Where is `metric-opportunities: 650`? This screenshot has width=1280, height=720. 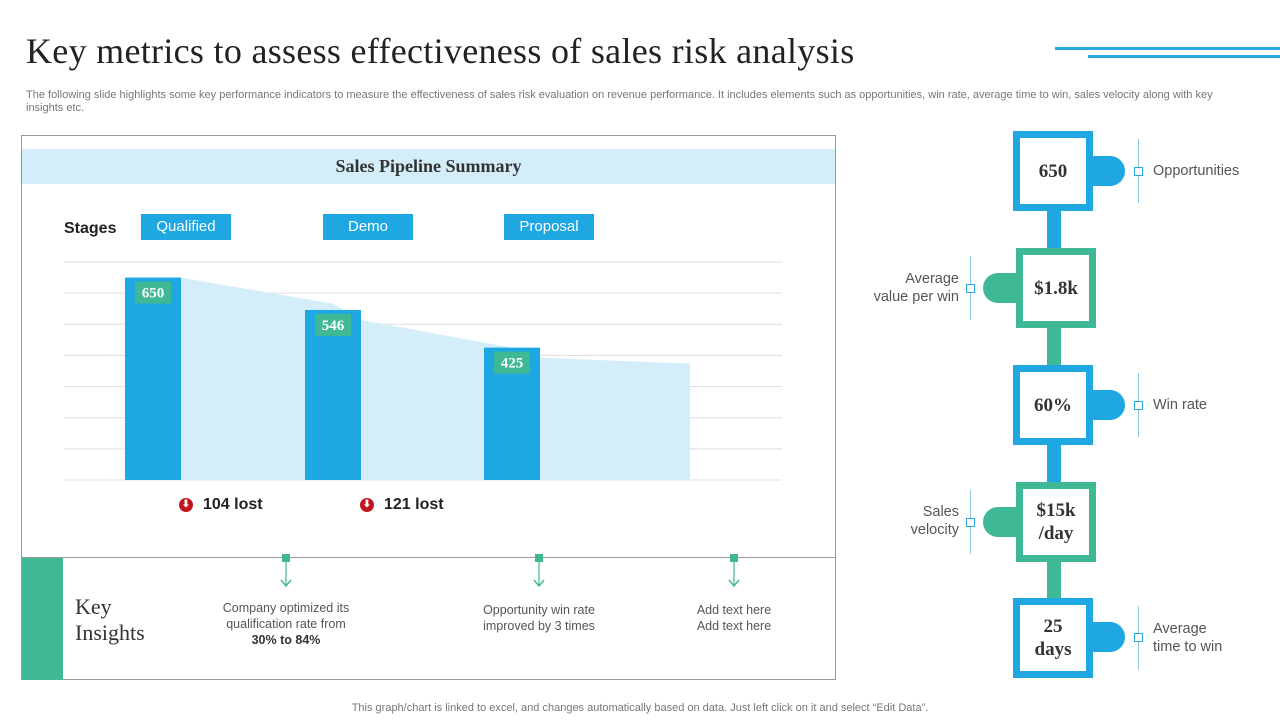 metric-opportunities: 650 is located at coordinates (1053, 171).